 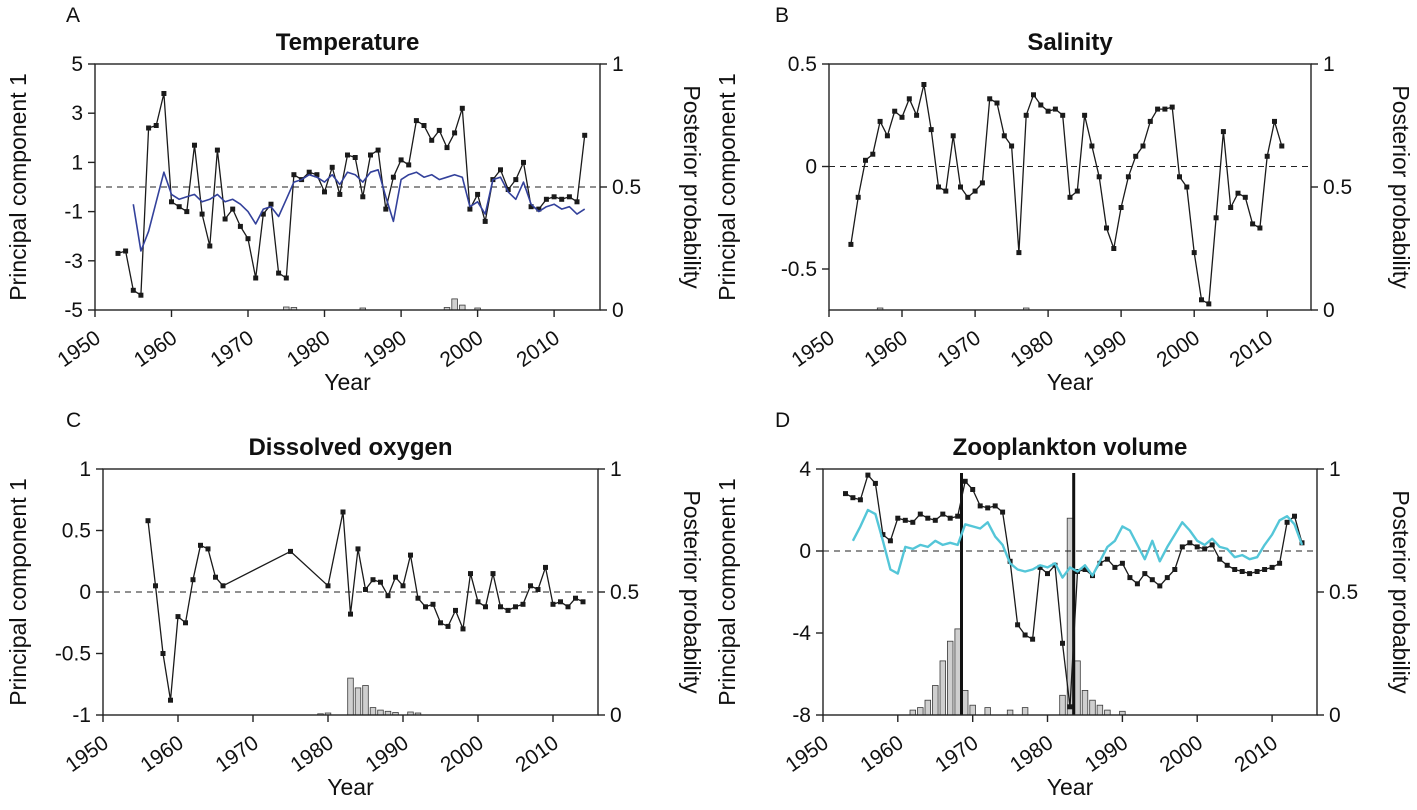 I want to click on panel-title: Salinity, so click(x=1070, y=42).